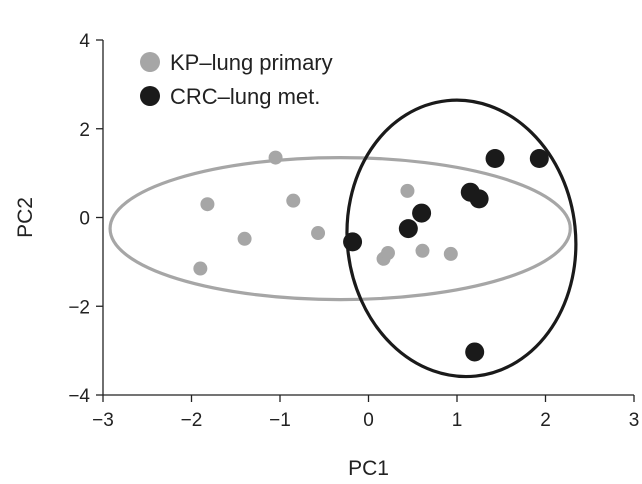  I want to click on y-tick-label: −2, so click(79, 307).